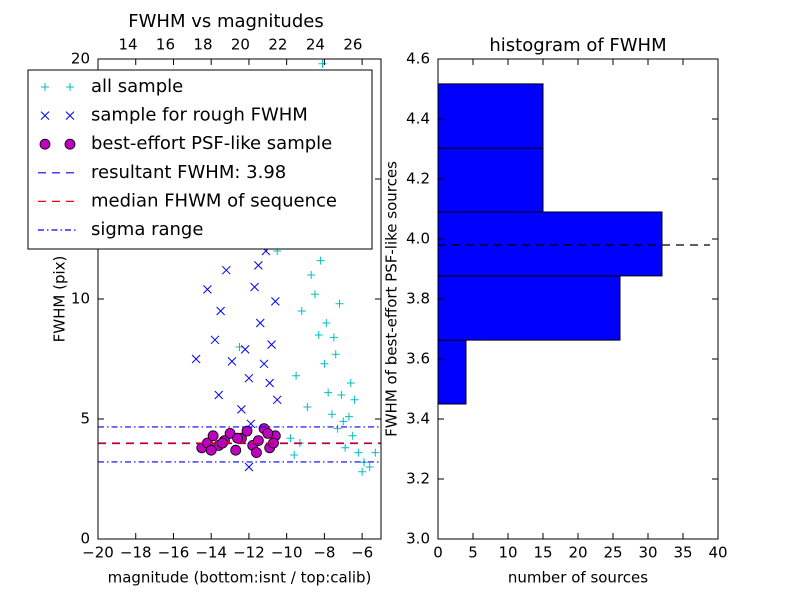 This screenshot has height=600, width=800. I want to click on y-tick-label: 3.8, so click(418, 299).